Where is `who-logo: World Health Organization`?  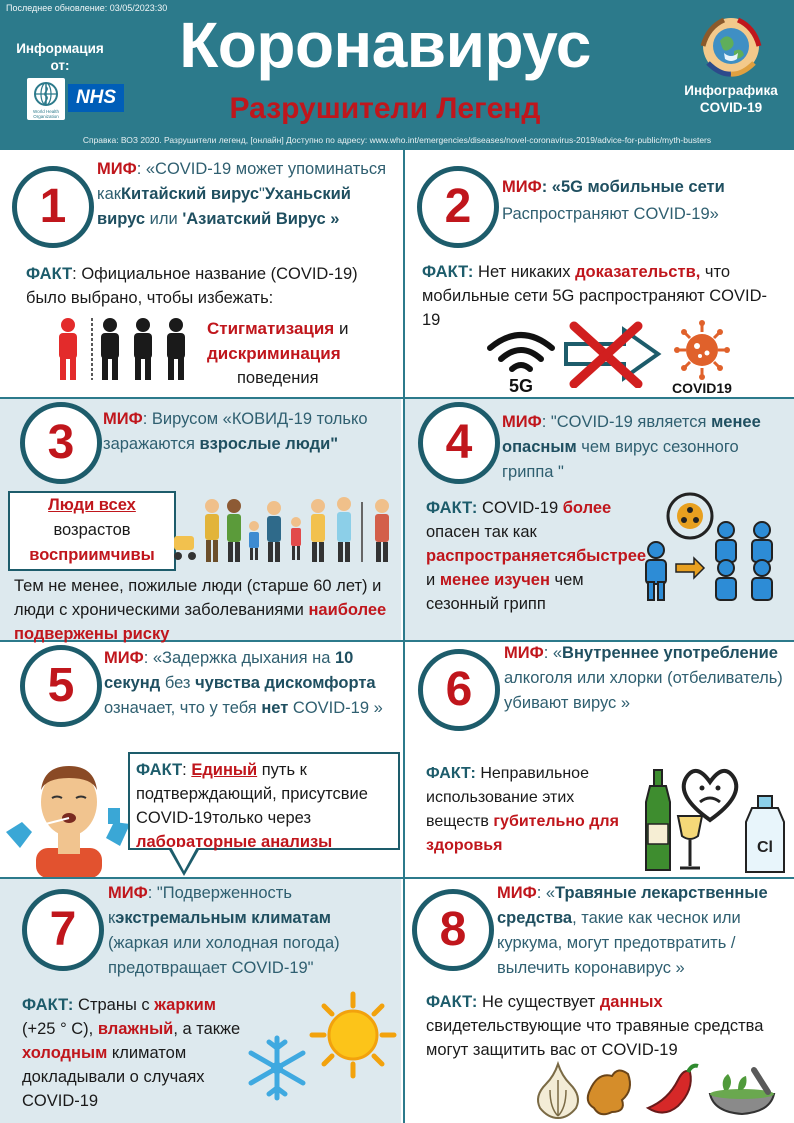 who-logo: World Health Organization is located at coordinates (46, 99).